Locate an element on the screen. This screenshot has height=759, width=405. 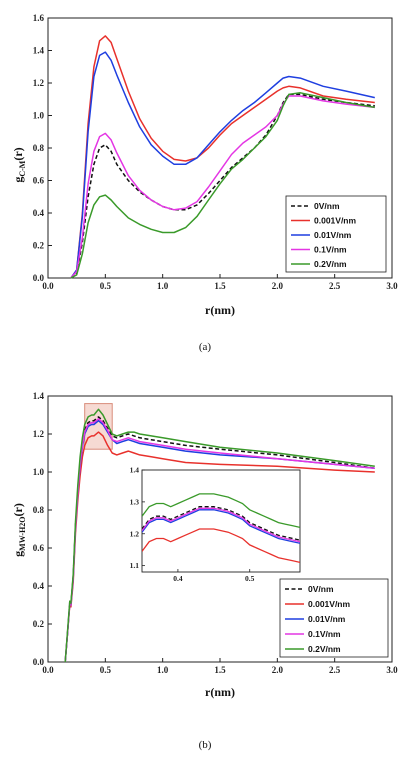
panel-b-inset: 0.4 0.5 1.1 1.2 1.3 1.4 is located at coordinates (215, 524).